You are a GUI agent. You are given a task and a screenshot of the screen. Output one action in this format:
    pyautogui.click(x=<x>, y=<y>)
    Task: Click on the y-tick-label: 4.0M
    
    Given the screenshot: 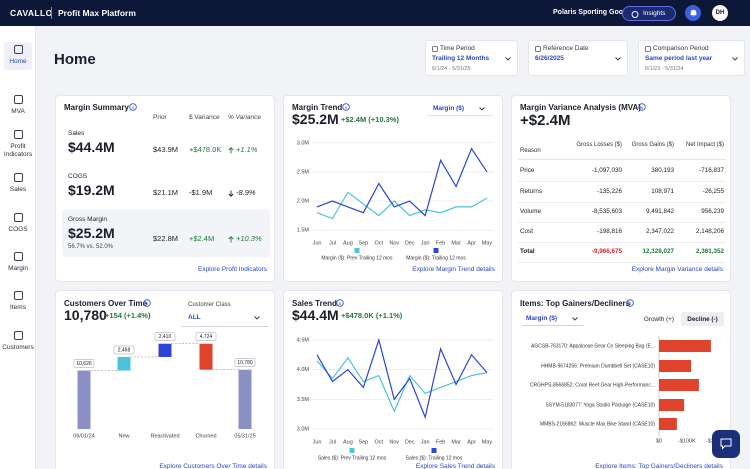 What is the action you would take?
    pyautogui.click(x=303, y=370)
    